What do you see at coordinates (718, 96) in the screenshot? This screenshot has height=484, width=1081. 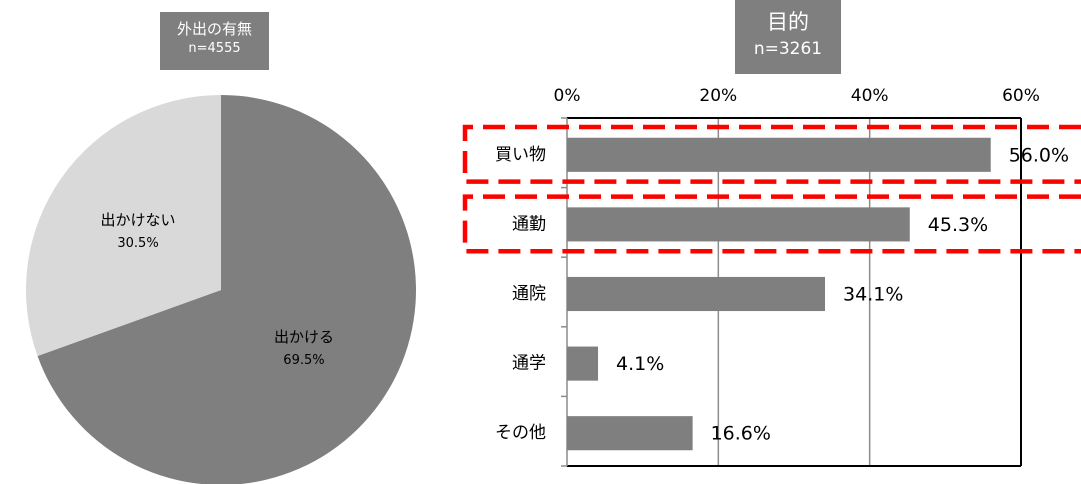 I see `x-tick-label: 20%` at bounding box center [718, 96].